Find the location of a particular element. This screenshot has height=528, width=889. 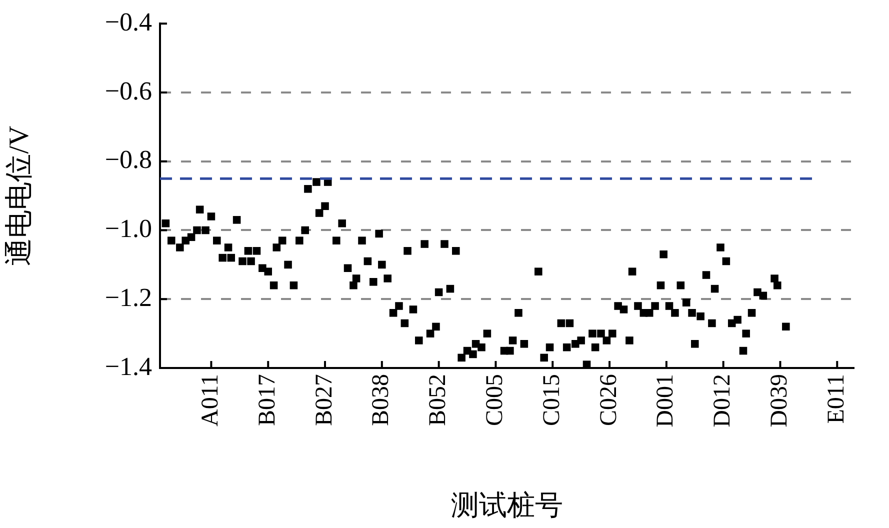

x-tick-label: D039 is located at coordinates (779, 401).